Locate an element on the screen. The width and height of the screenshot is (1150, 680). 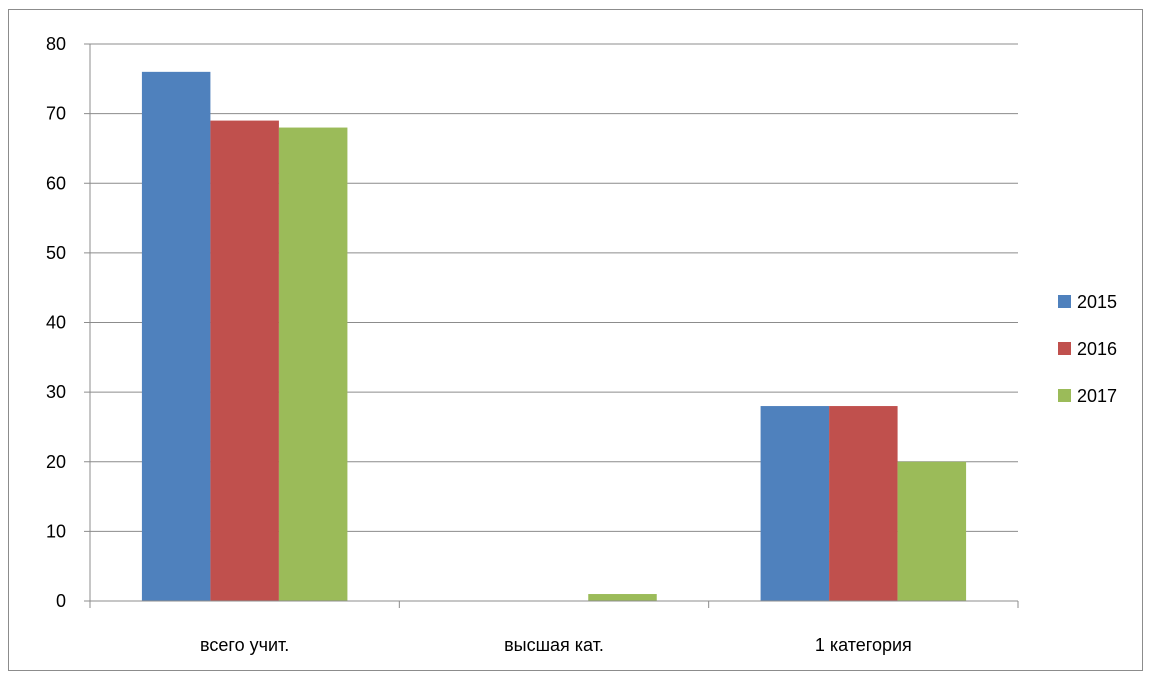
legend-label-2017: 2017 is located at coordinates (1097, 396).